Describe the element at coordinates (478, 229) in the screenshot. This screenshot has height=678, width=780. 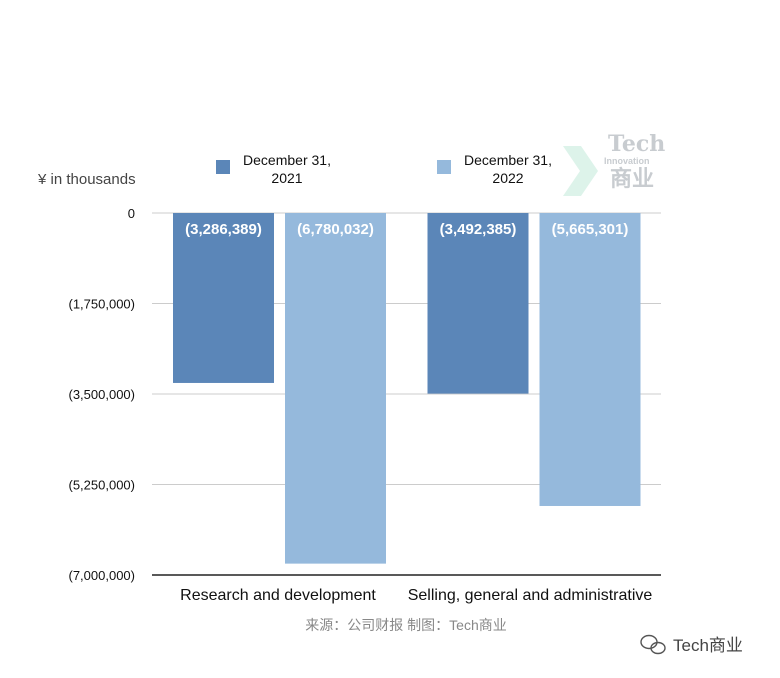
I see `bar-value-label: (3,492,385)` at that location.